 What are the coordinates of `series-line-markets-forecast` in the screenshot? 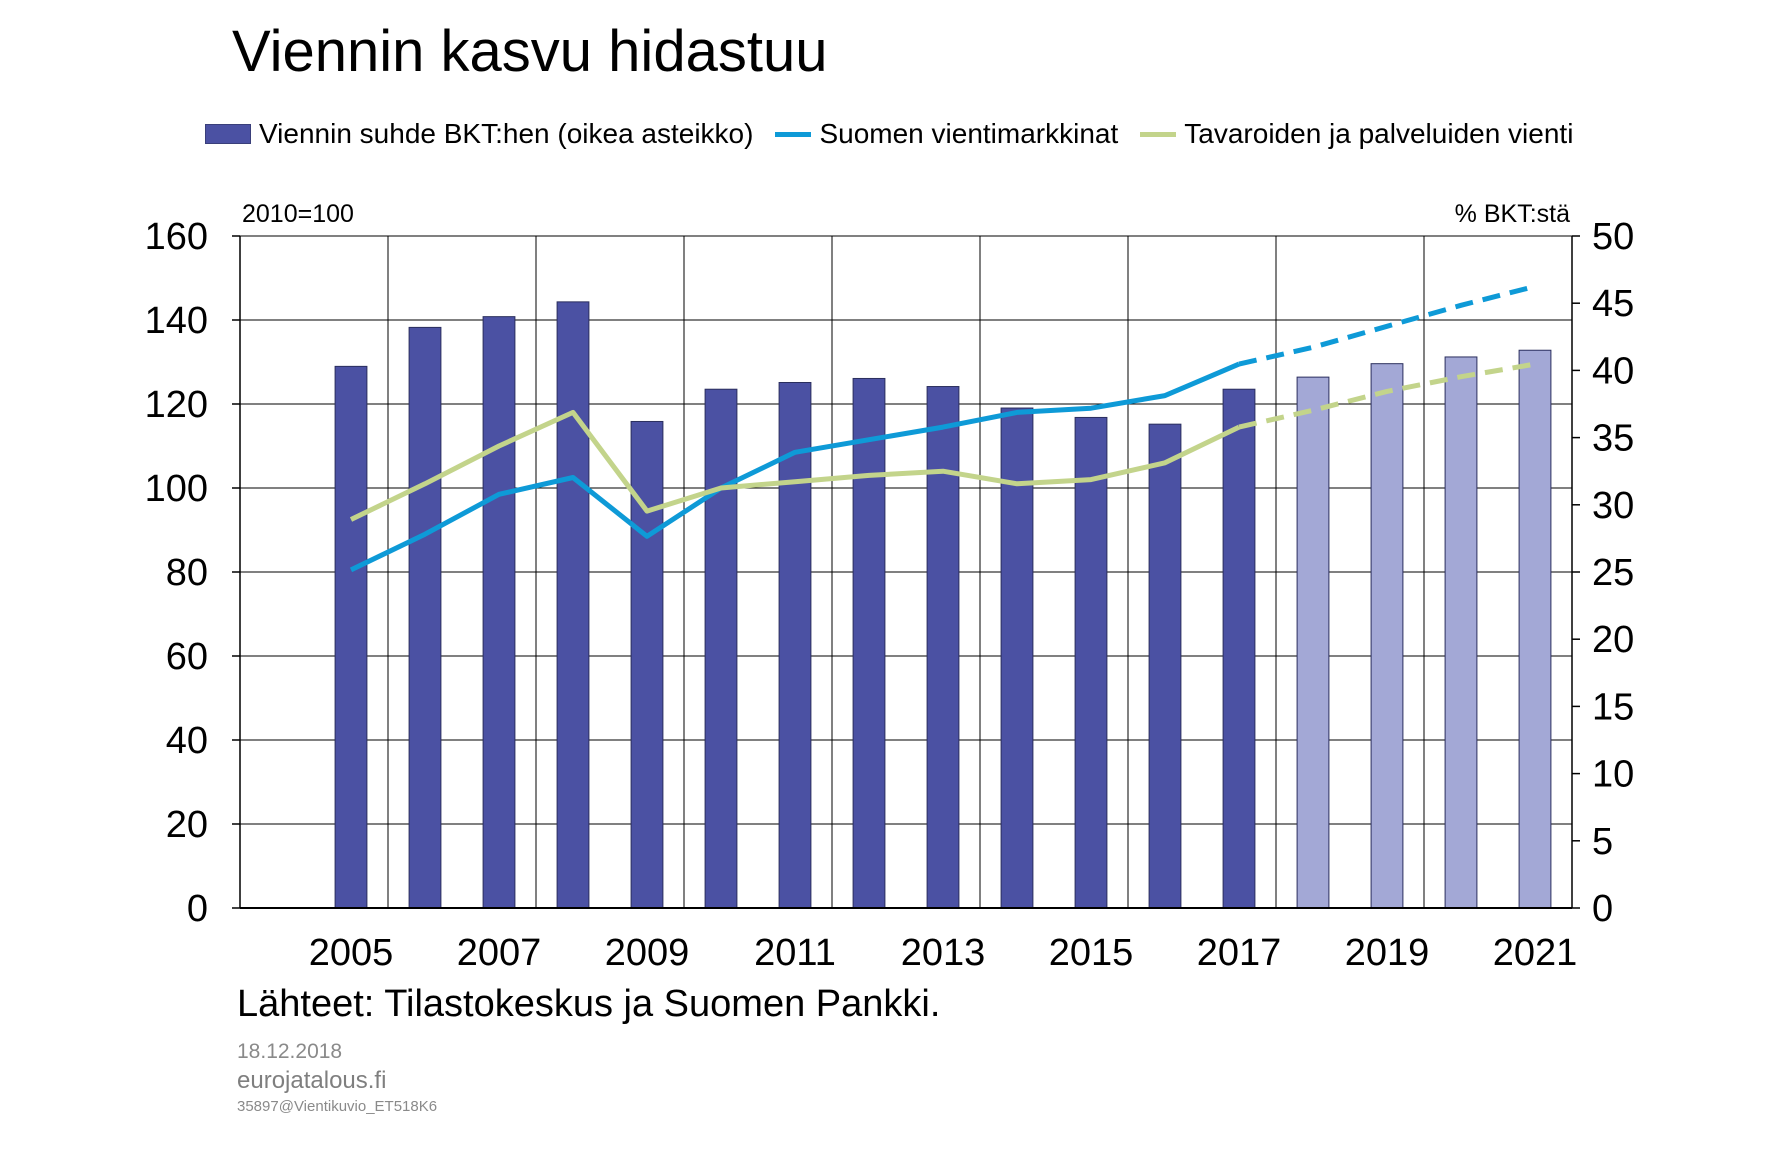 It's located at (1387, 325).